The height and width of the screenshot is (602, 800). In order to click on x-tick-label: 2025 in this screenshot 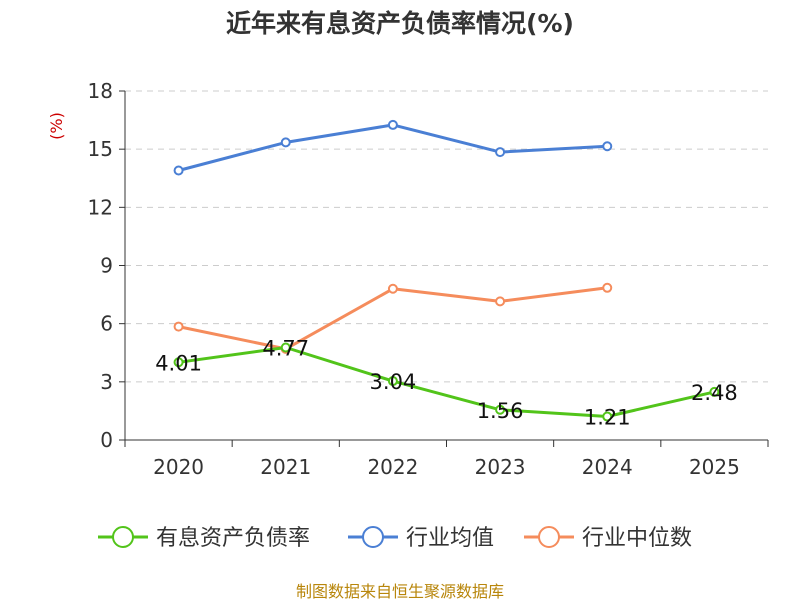, I will do `click(714, 467)`.